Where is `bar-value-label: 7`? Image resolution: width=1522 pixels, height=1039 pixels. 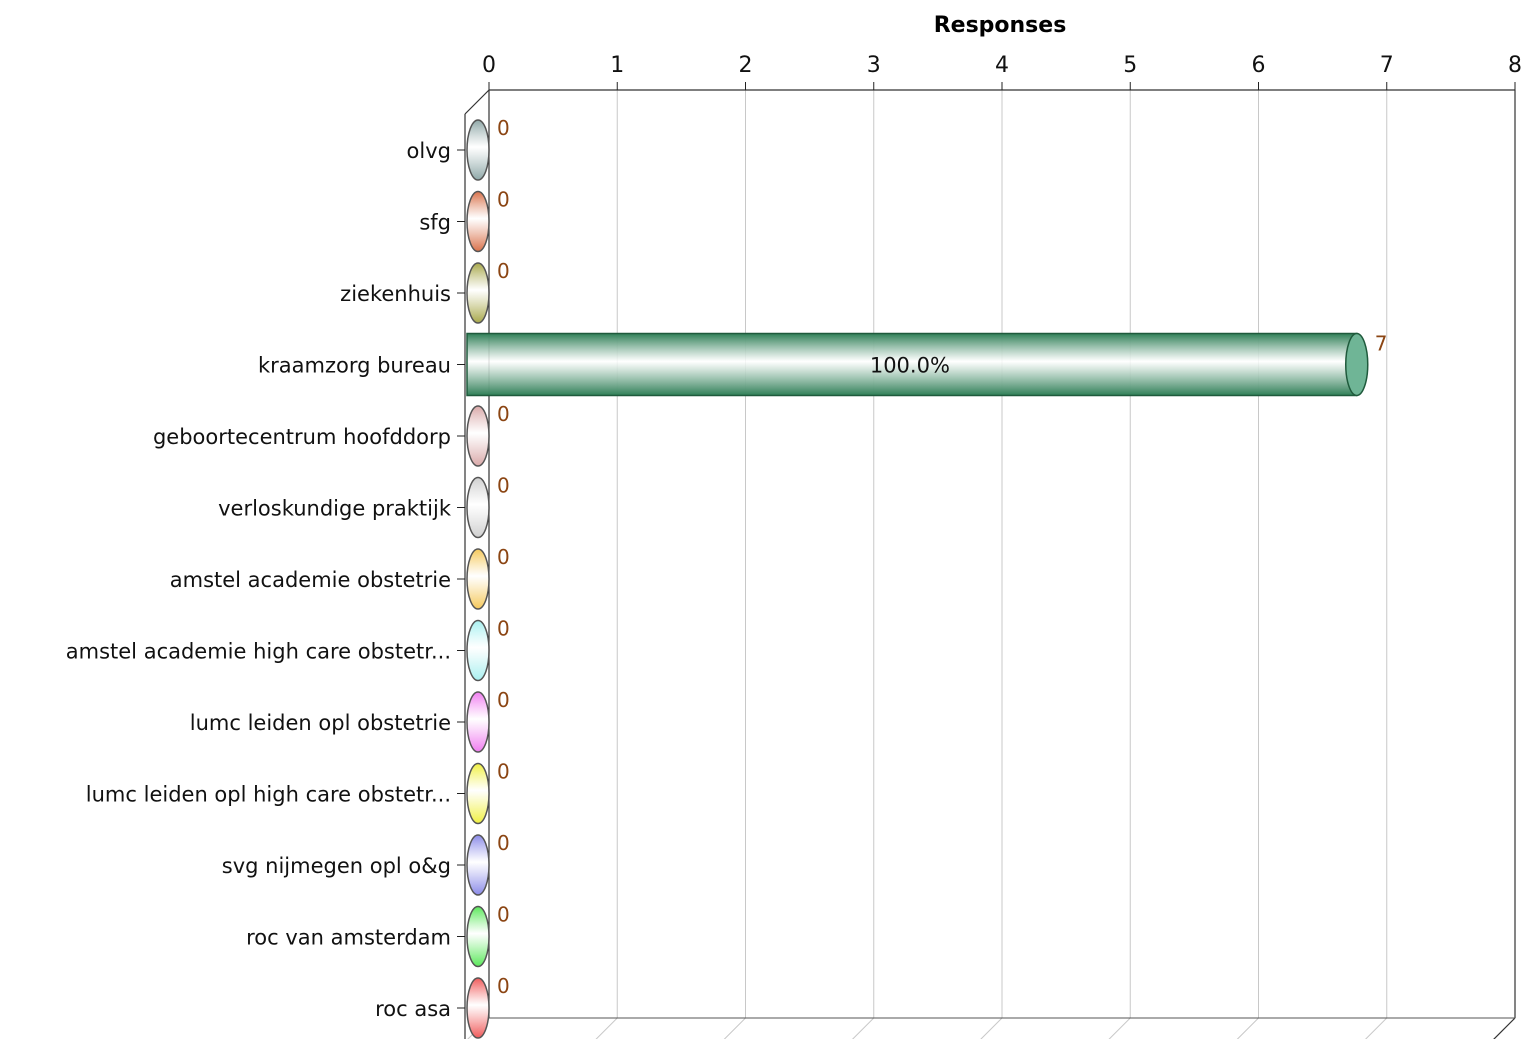 bar-value-label: 7 is located at coordinates (1381, 344).